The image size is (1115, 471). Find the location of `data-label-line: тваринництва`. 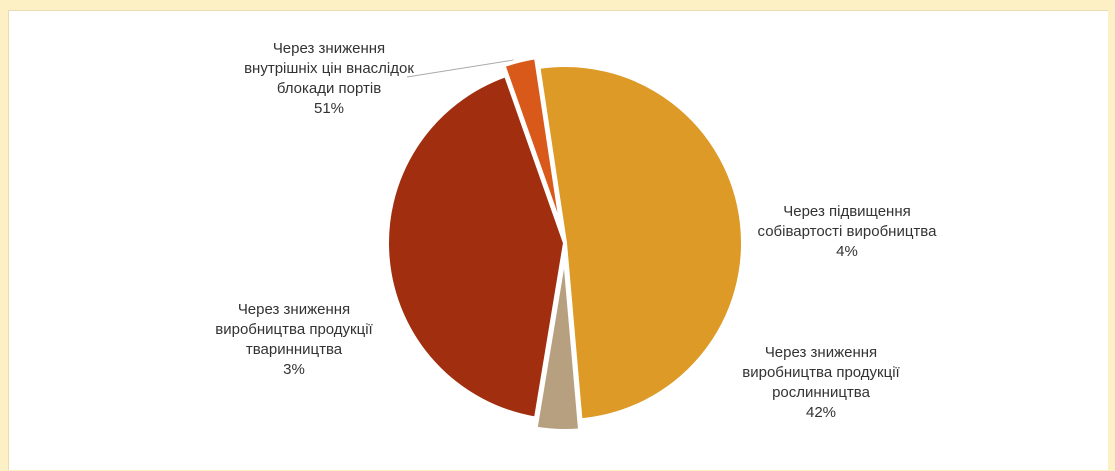

data-label-line: тваринництва is located at coordinates (294, 349).